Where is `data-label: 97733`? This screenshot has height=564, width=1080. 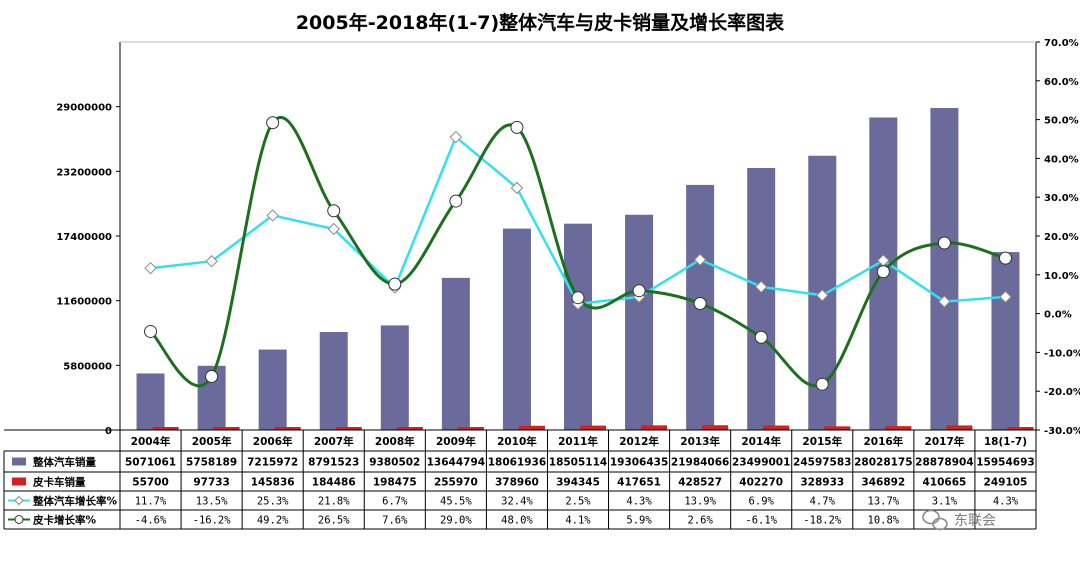 data-label: 97733 is located at coordinates (211, 483).